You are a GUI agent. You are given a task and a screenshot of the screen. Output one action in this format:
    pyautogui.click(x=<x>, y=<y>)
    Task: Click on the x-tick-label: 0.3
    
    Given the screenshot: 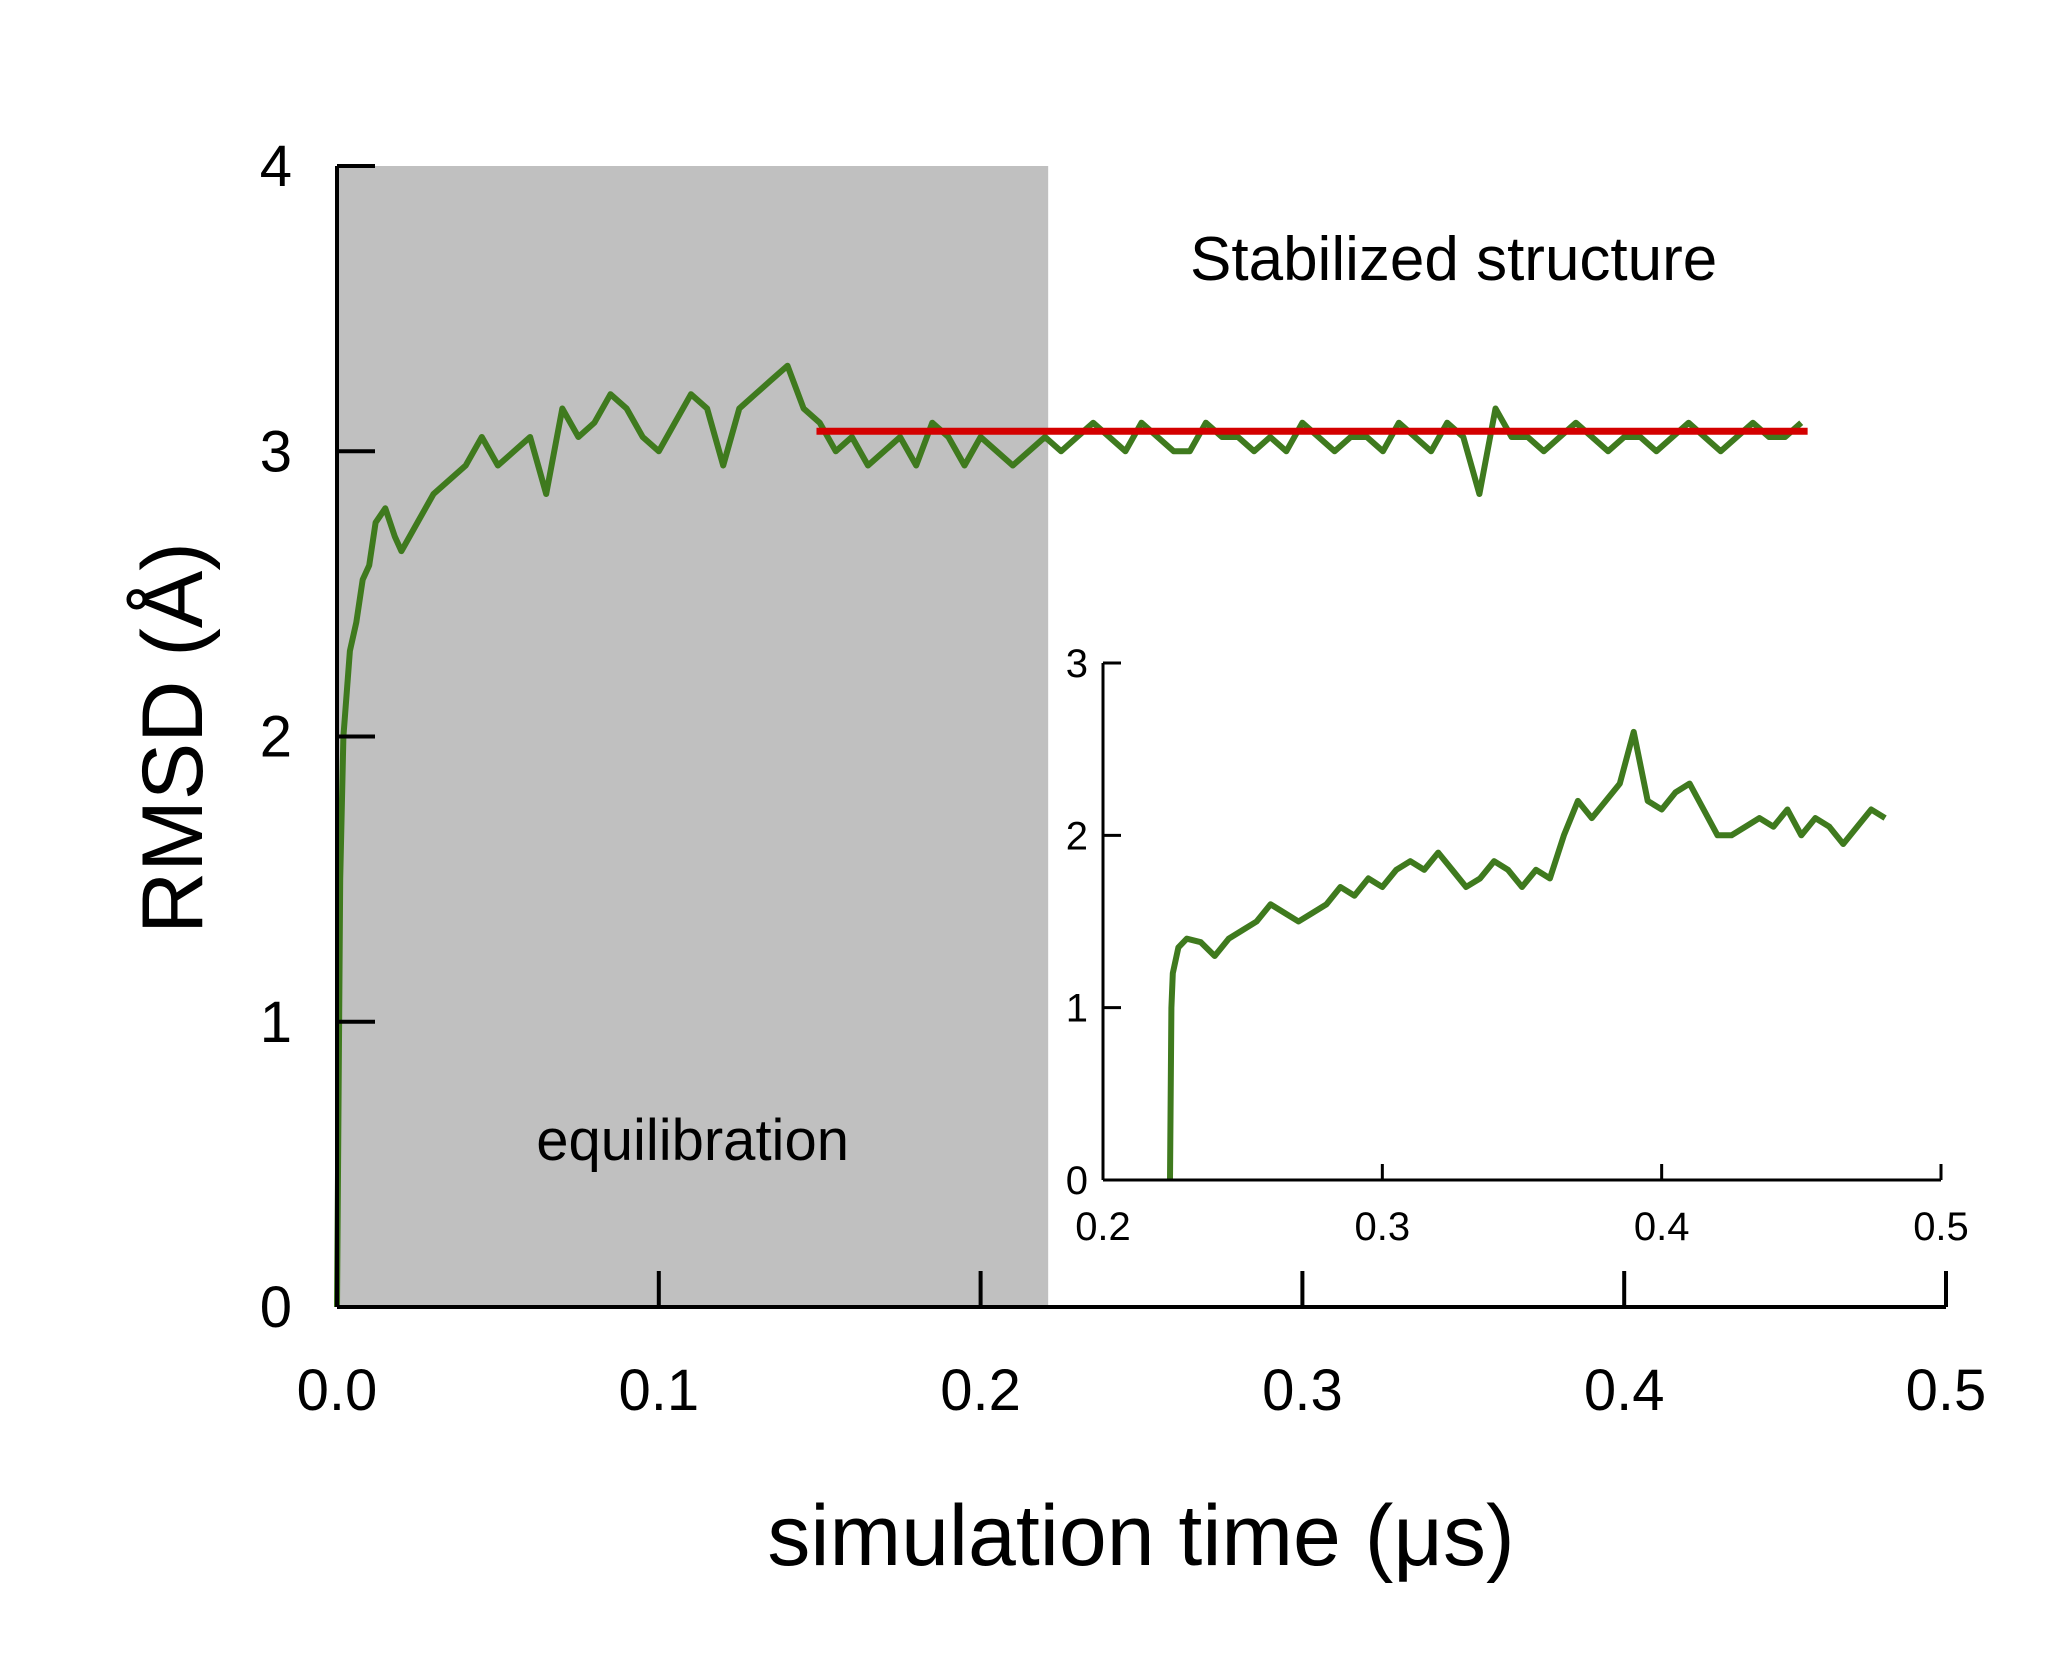 What is the action you would take?
    pyautogui.click(x=1302, y=1390)
    